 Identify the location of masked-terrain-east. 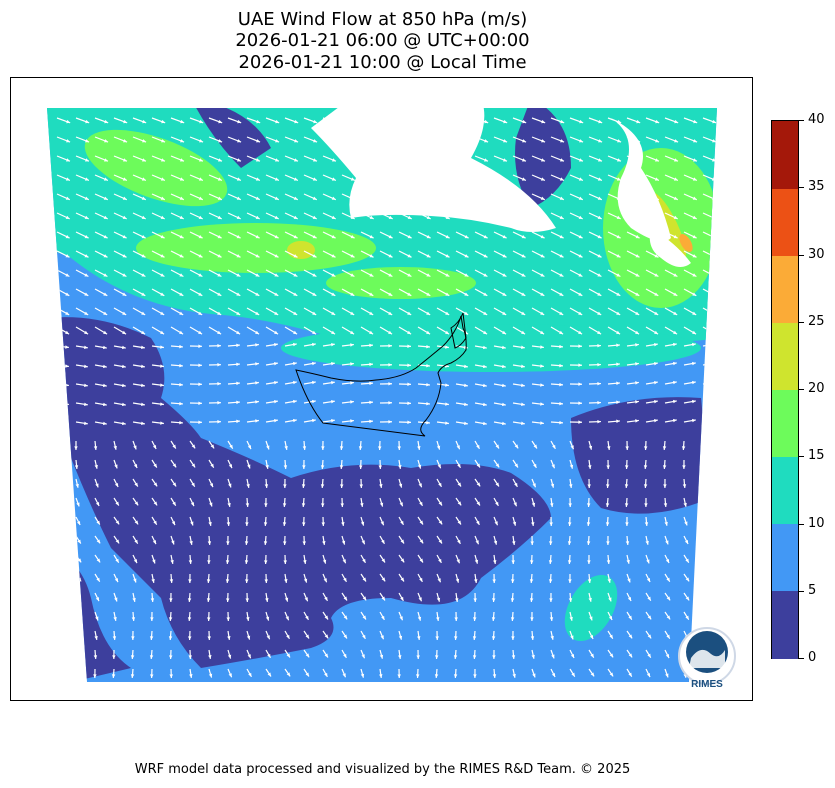
(670, 247).